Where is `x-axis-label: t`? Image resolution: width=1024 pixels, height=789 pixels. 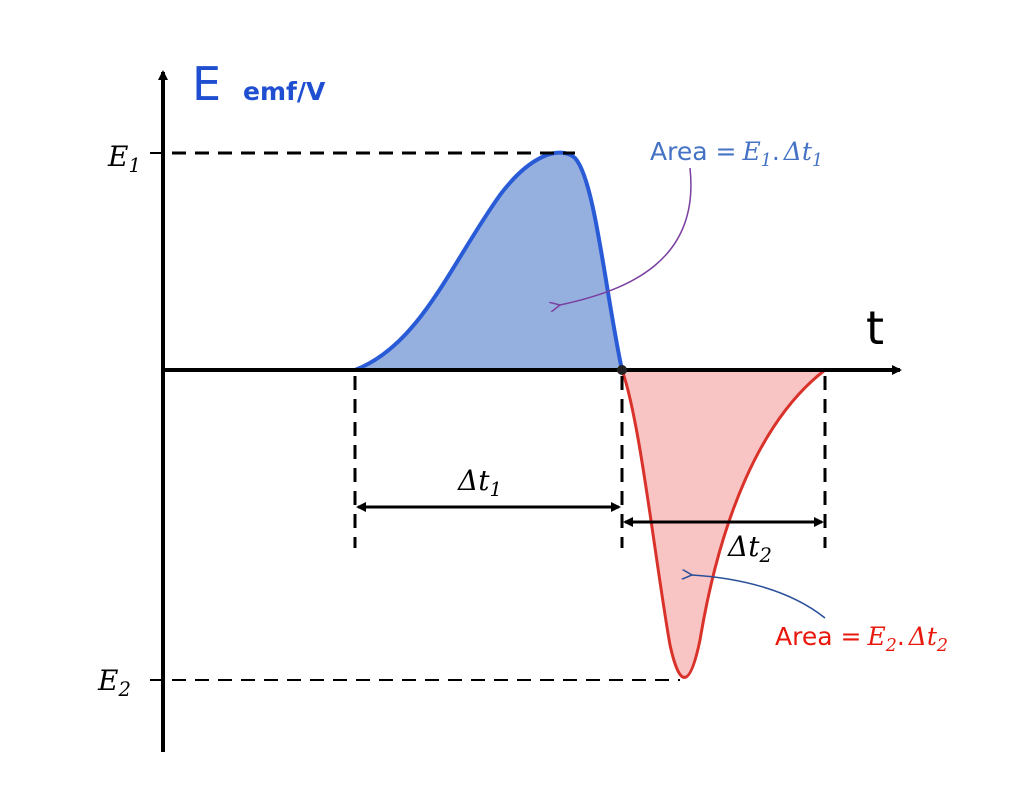
x-axis-label: t is located at coordinates (875, 328).